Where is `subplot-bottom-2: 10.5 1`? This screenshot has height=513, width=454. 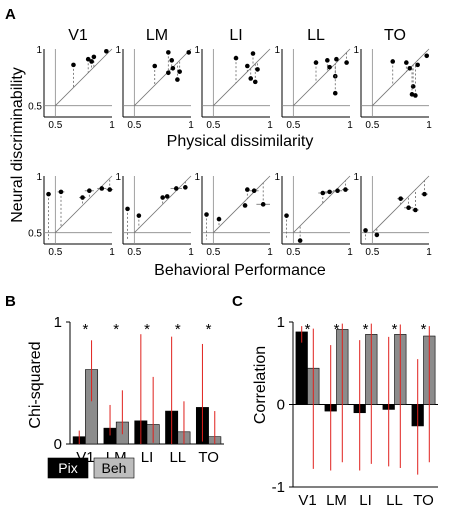
subplot-bottom-2: 10.5 1 is located at coordinates (154, 215).